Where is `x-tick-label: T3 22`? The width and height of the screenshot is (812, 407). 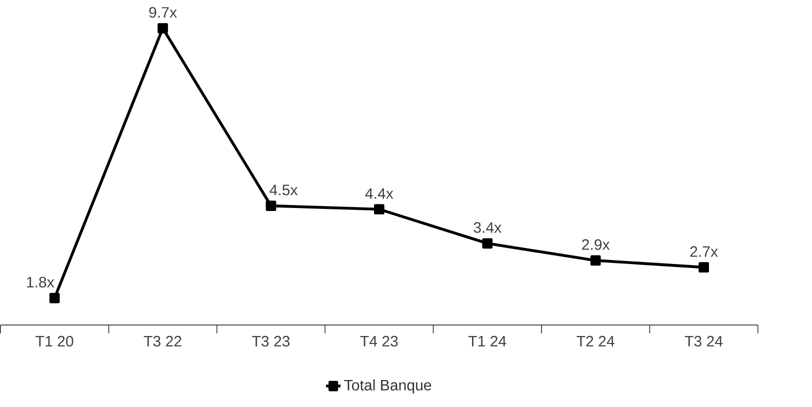
x-tick-label: T3 22 is located at coordinates (163, 341).